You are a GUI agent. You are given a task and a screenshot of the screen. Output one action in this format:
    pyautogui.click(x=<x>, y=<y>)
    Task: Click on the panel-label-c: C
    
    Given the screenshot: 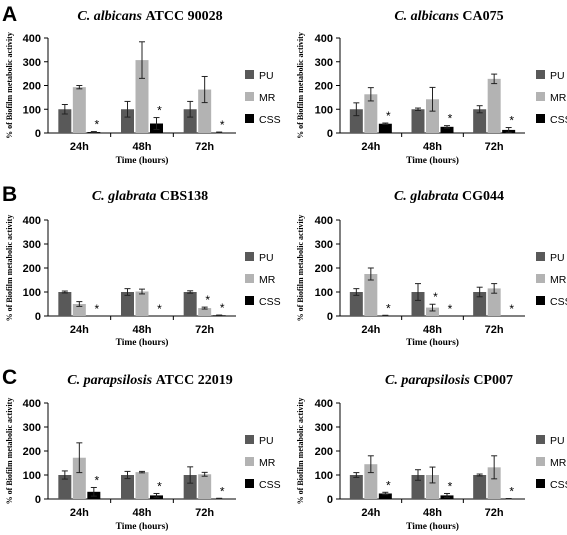 What is the action you would take?
    pyautogui.click(x=9, y=377)
    